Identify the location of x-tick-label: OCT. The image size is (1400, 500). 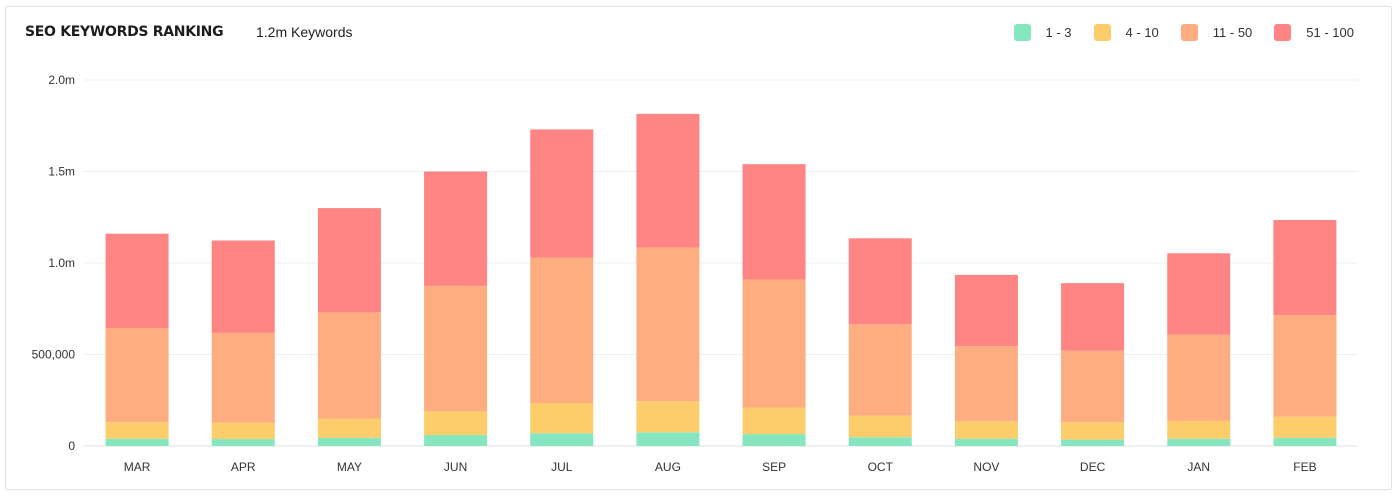
(881, 467).